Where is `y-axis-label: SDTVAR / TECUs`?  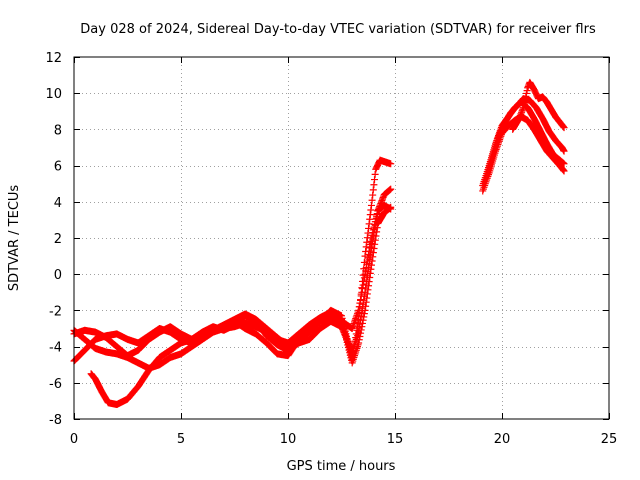
y-axis-label: SDTVAR / TECUs is located at coordinates (14, 238).